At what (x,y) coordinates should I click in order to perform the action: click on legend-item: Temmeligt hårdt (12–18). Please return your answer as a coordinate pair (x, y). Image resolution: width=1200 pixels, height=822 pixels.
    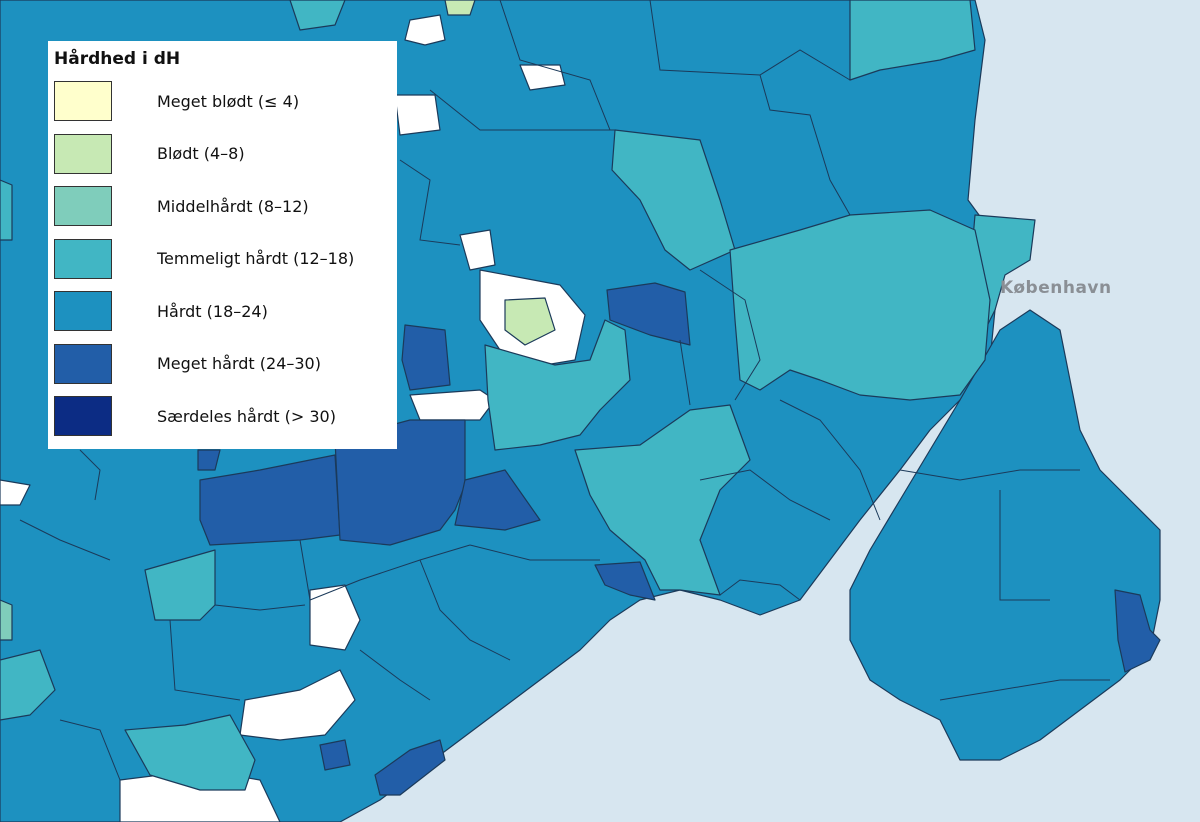
    Looking at the image, I should click on (225, 259).